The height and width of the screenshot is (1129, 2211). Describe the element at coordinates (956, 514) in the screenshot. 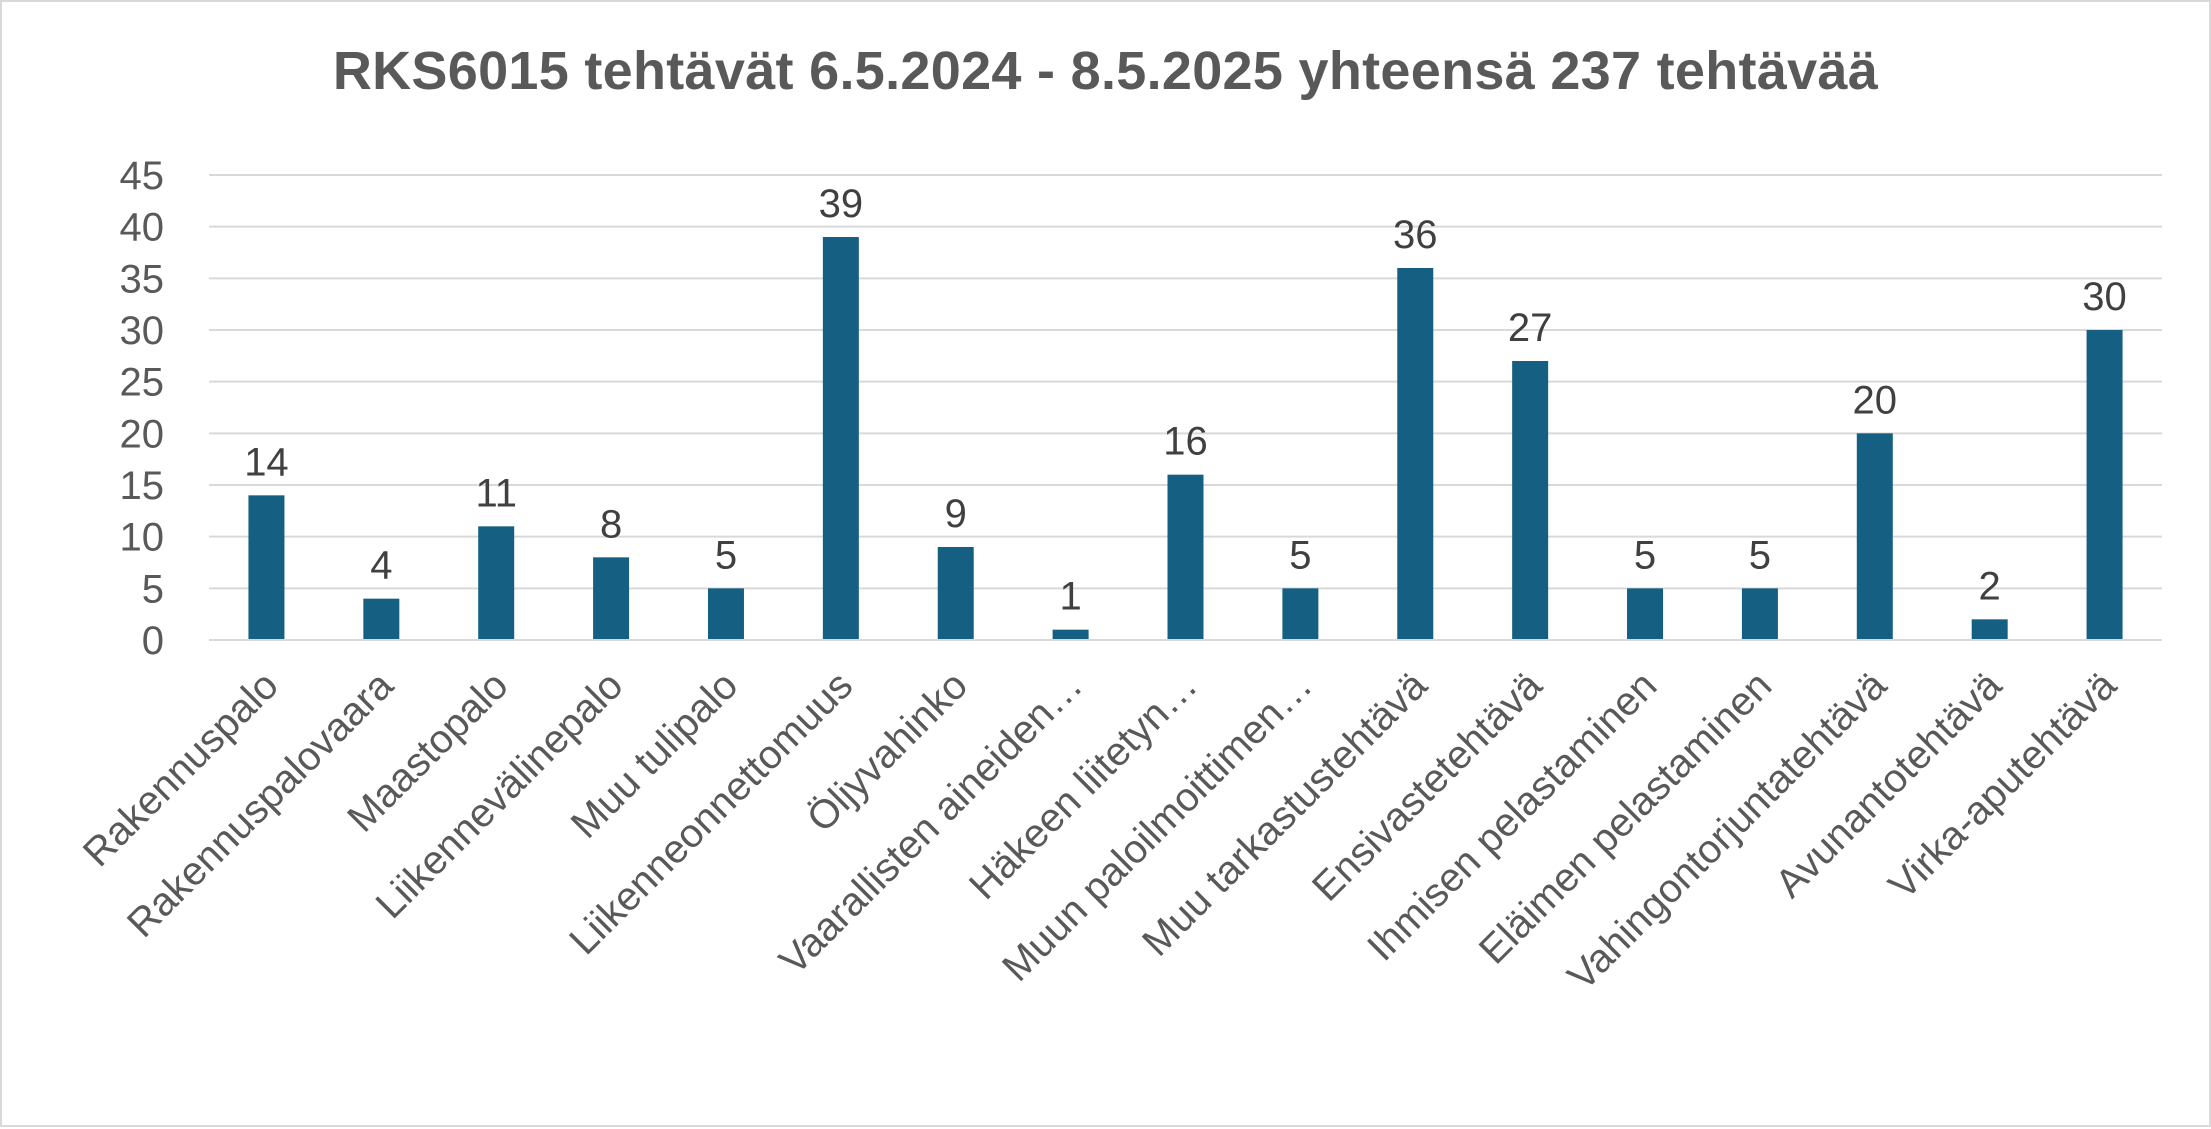

I see `data-label: 9` at that location.